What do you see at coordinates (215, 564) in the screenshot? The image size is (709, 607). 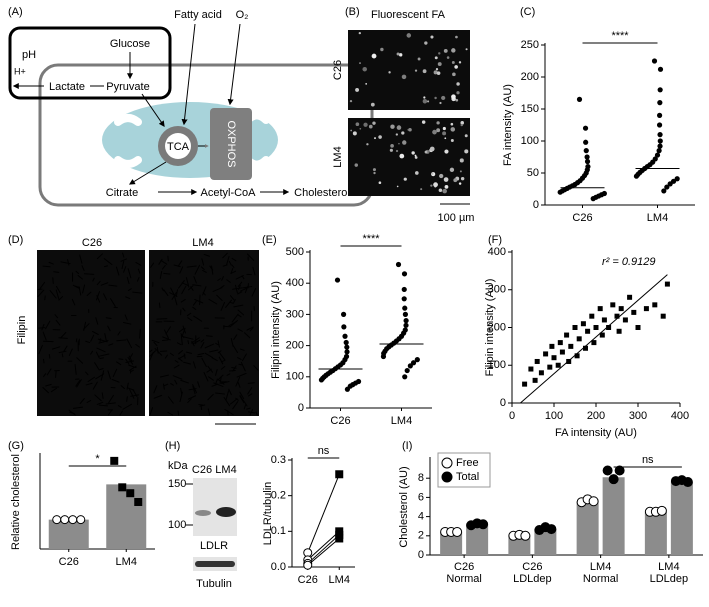 I see `blot-band` at bounding box center [215, 564].